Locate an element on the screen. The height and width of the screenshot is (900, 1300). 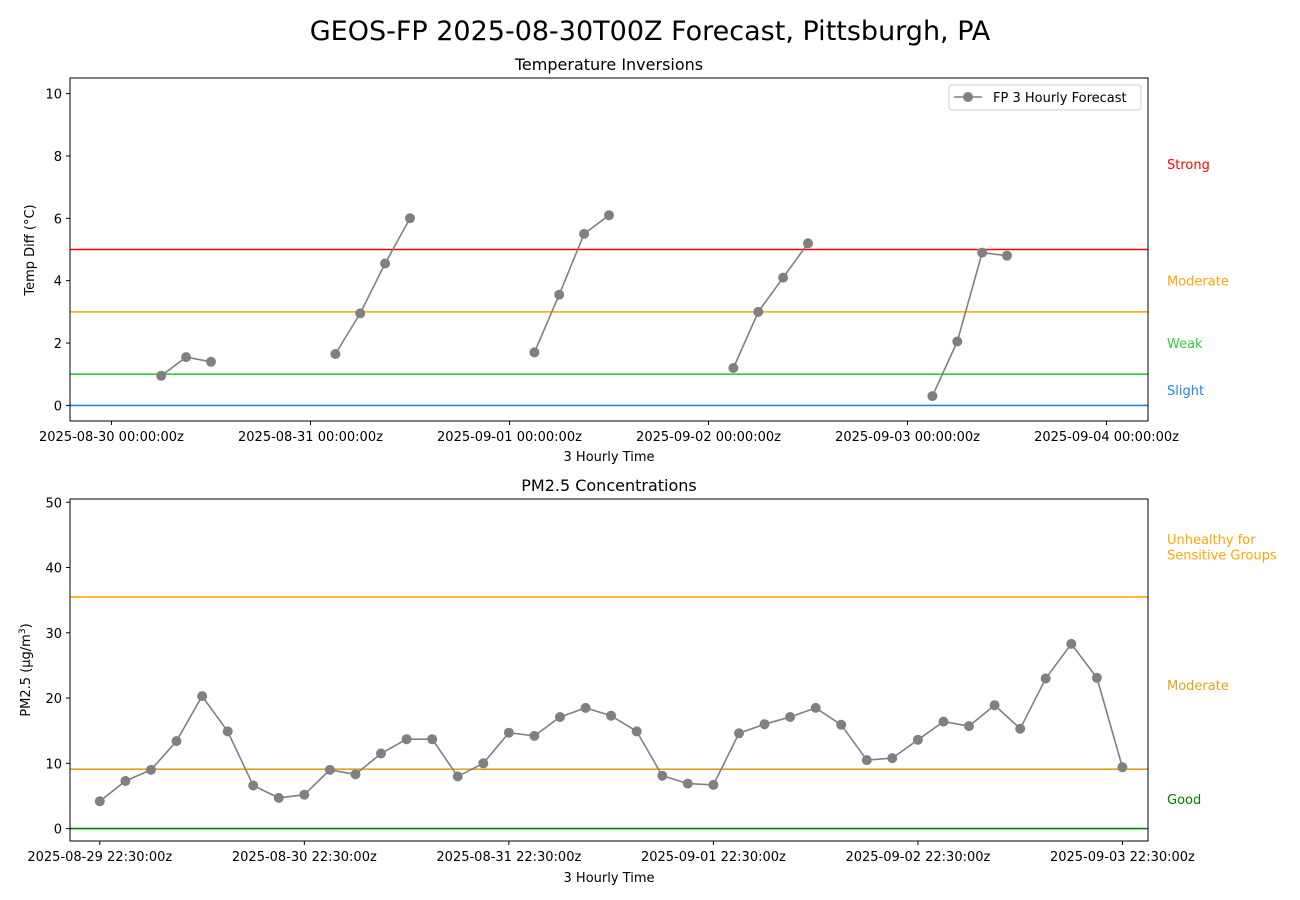
y-ticks: 0 2 4 6 8 10 is located at coordinates (57, 251).